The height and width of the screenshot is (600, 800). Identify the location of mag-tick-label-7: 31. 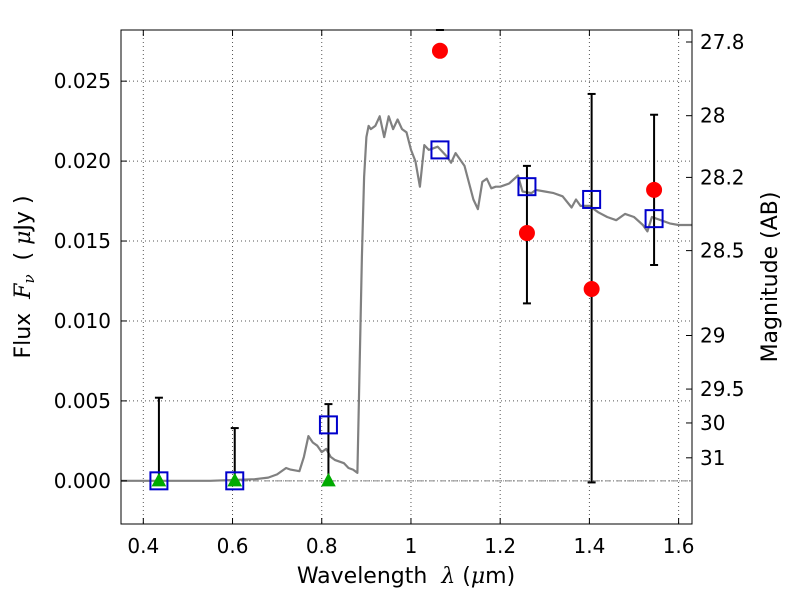
(712, 458).